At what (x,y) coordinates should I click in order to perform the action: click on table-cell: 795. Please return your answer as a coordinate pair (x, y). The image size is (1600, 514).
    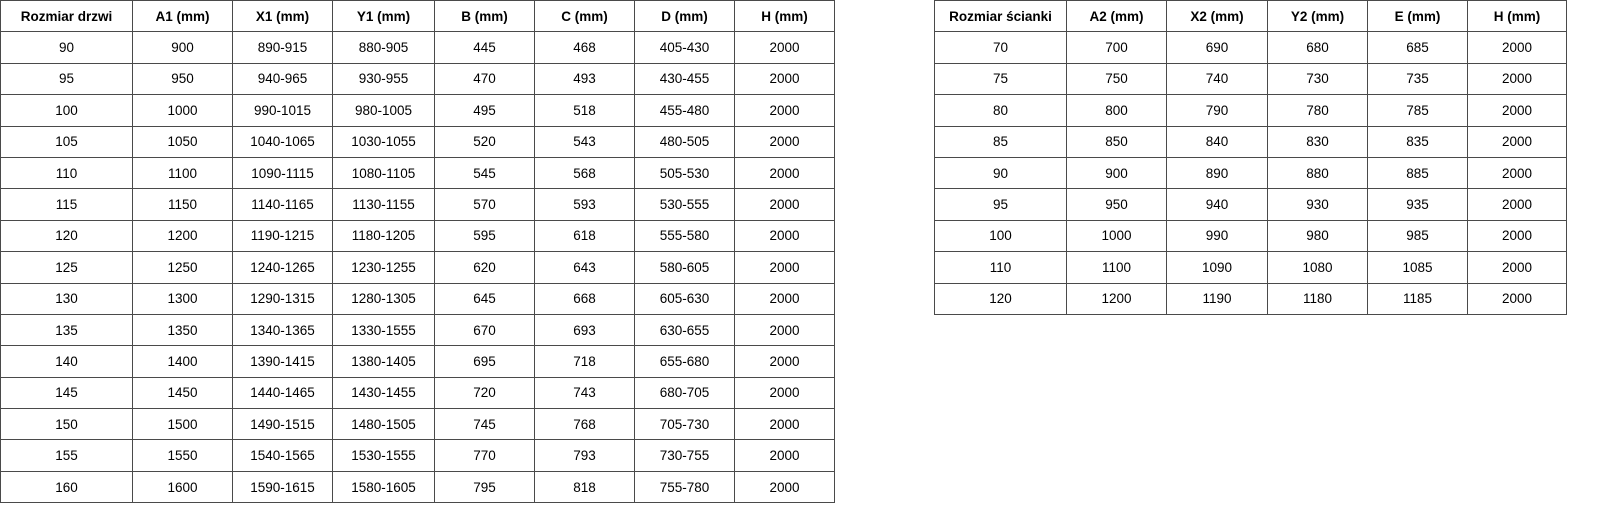
    Looking at the image, I should click on (484, 487).